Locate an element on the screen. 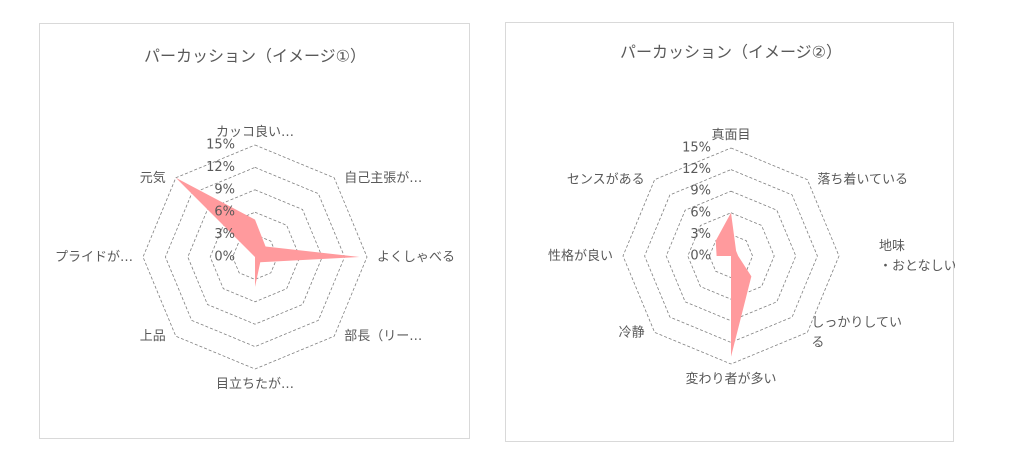 This screenshot has width=1009, height=466. category-label: 上品 is located at coordinates (153, 336).